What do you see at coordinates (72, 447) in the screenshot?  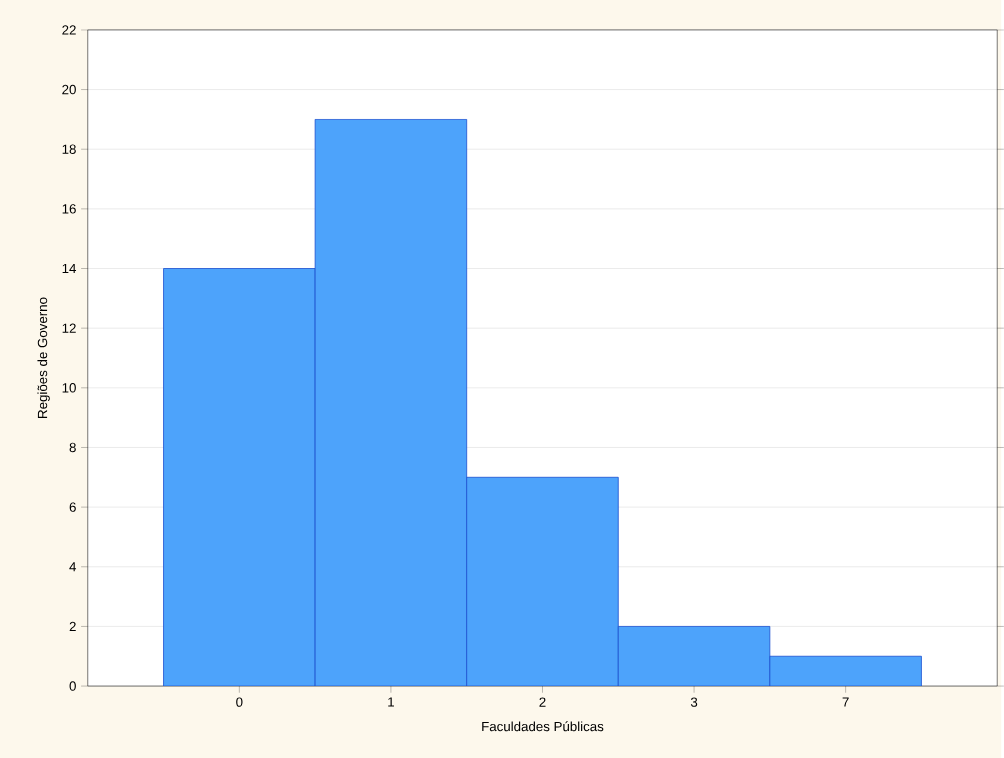 I see `y-tick-label: 8` at bounding box center [72, 447].